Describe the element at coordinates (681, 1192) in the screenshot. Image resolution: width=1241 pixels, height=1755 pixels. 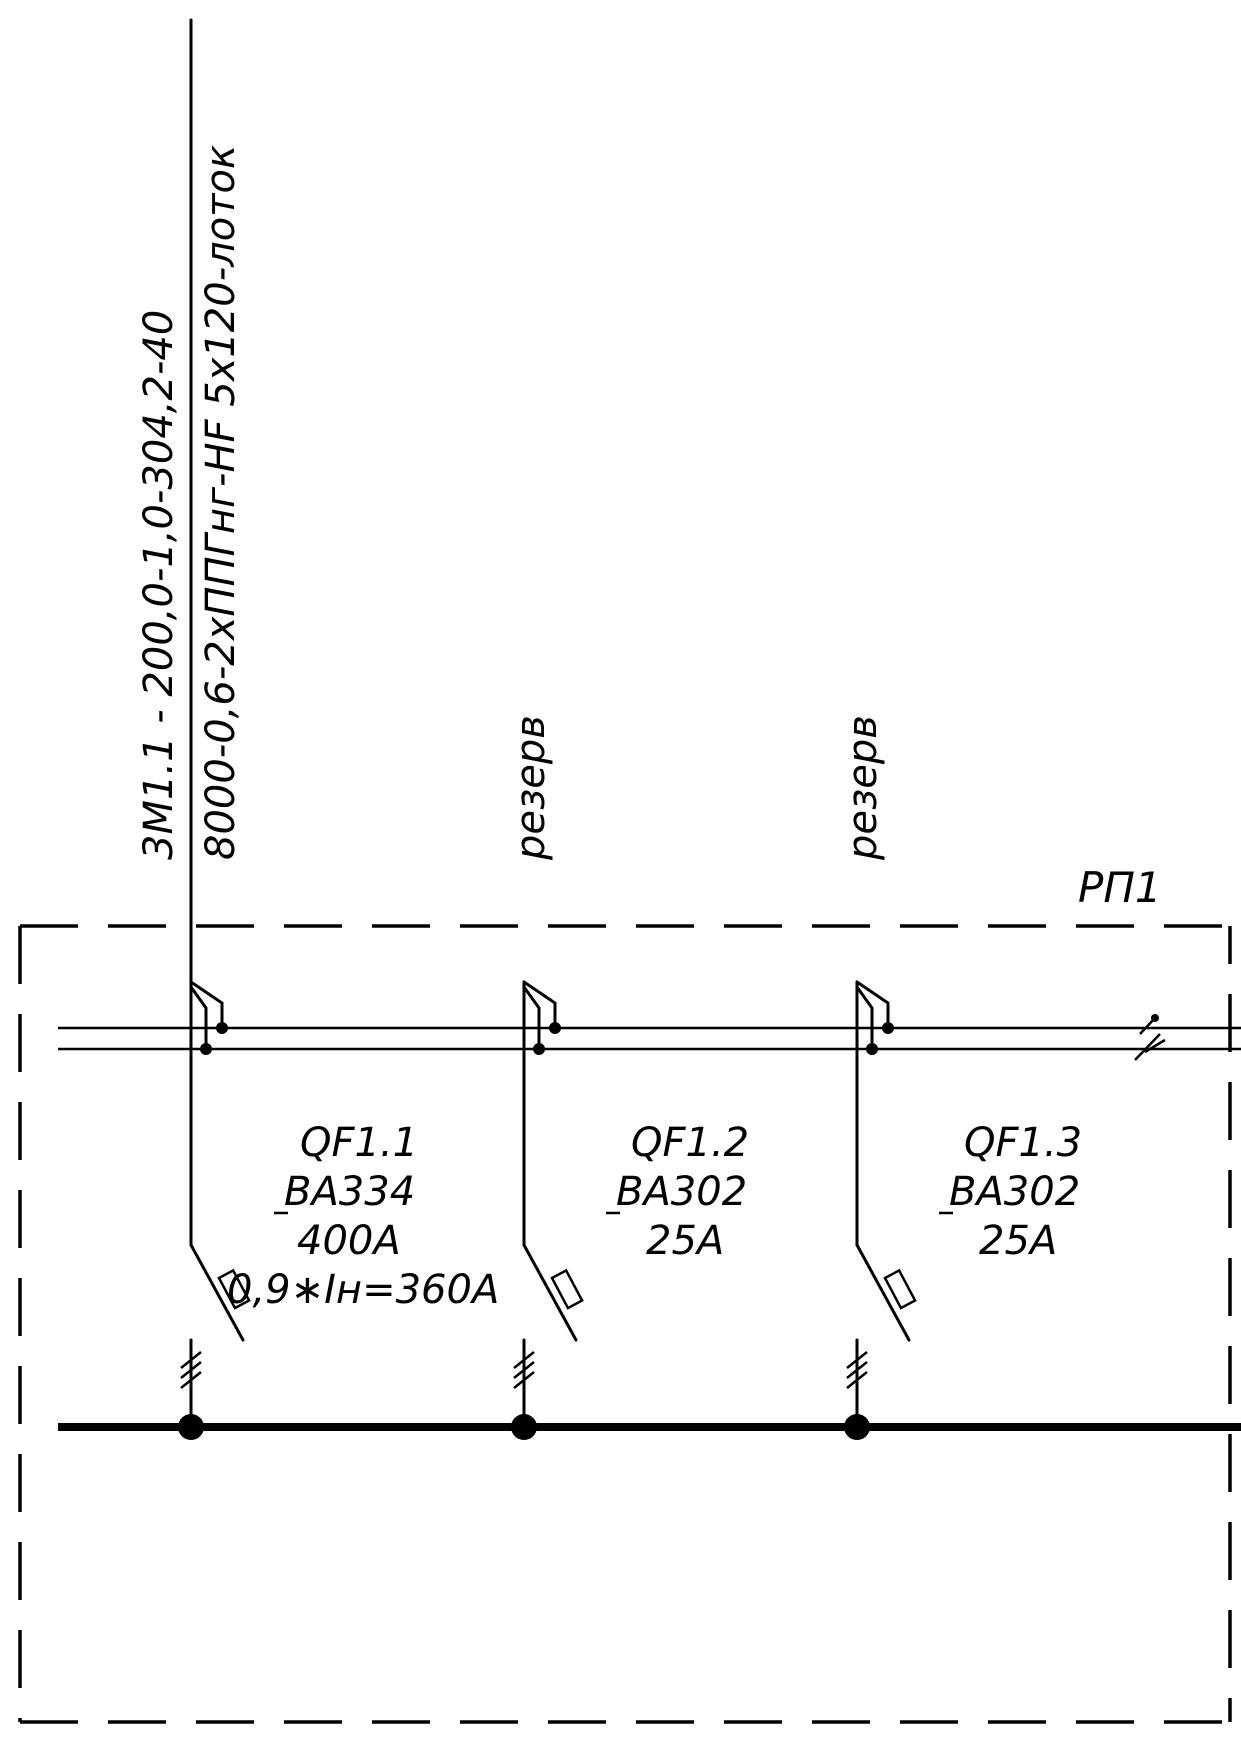
I see `breaker-model-qf1-2: ВА302` at that location.